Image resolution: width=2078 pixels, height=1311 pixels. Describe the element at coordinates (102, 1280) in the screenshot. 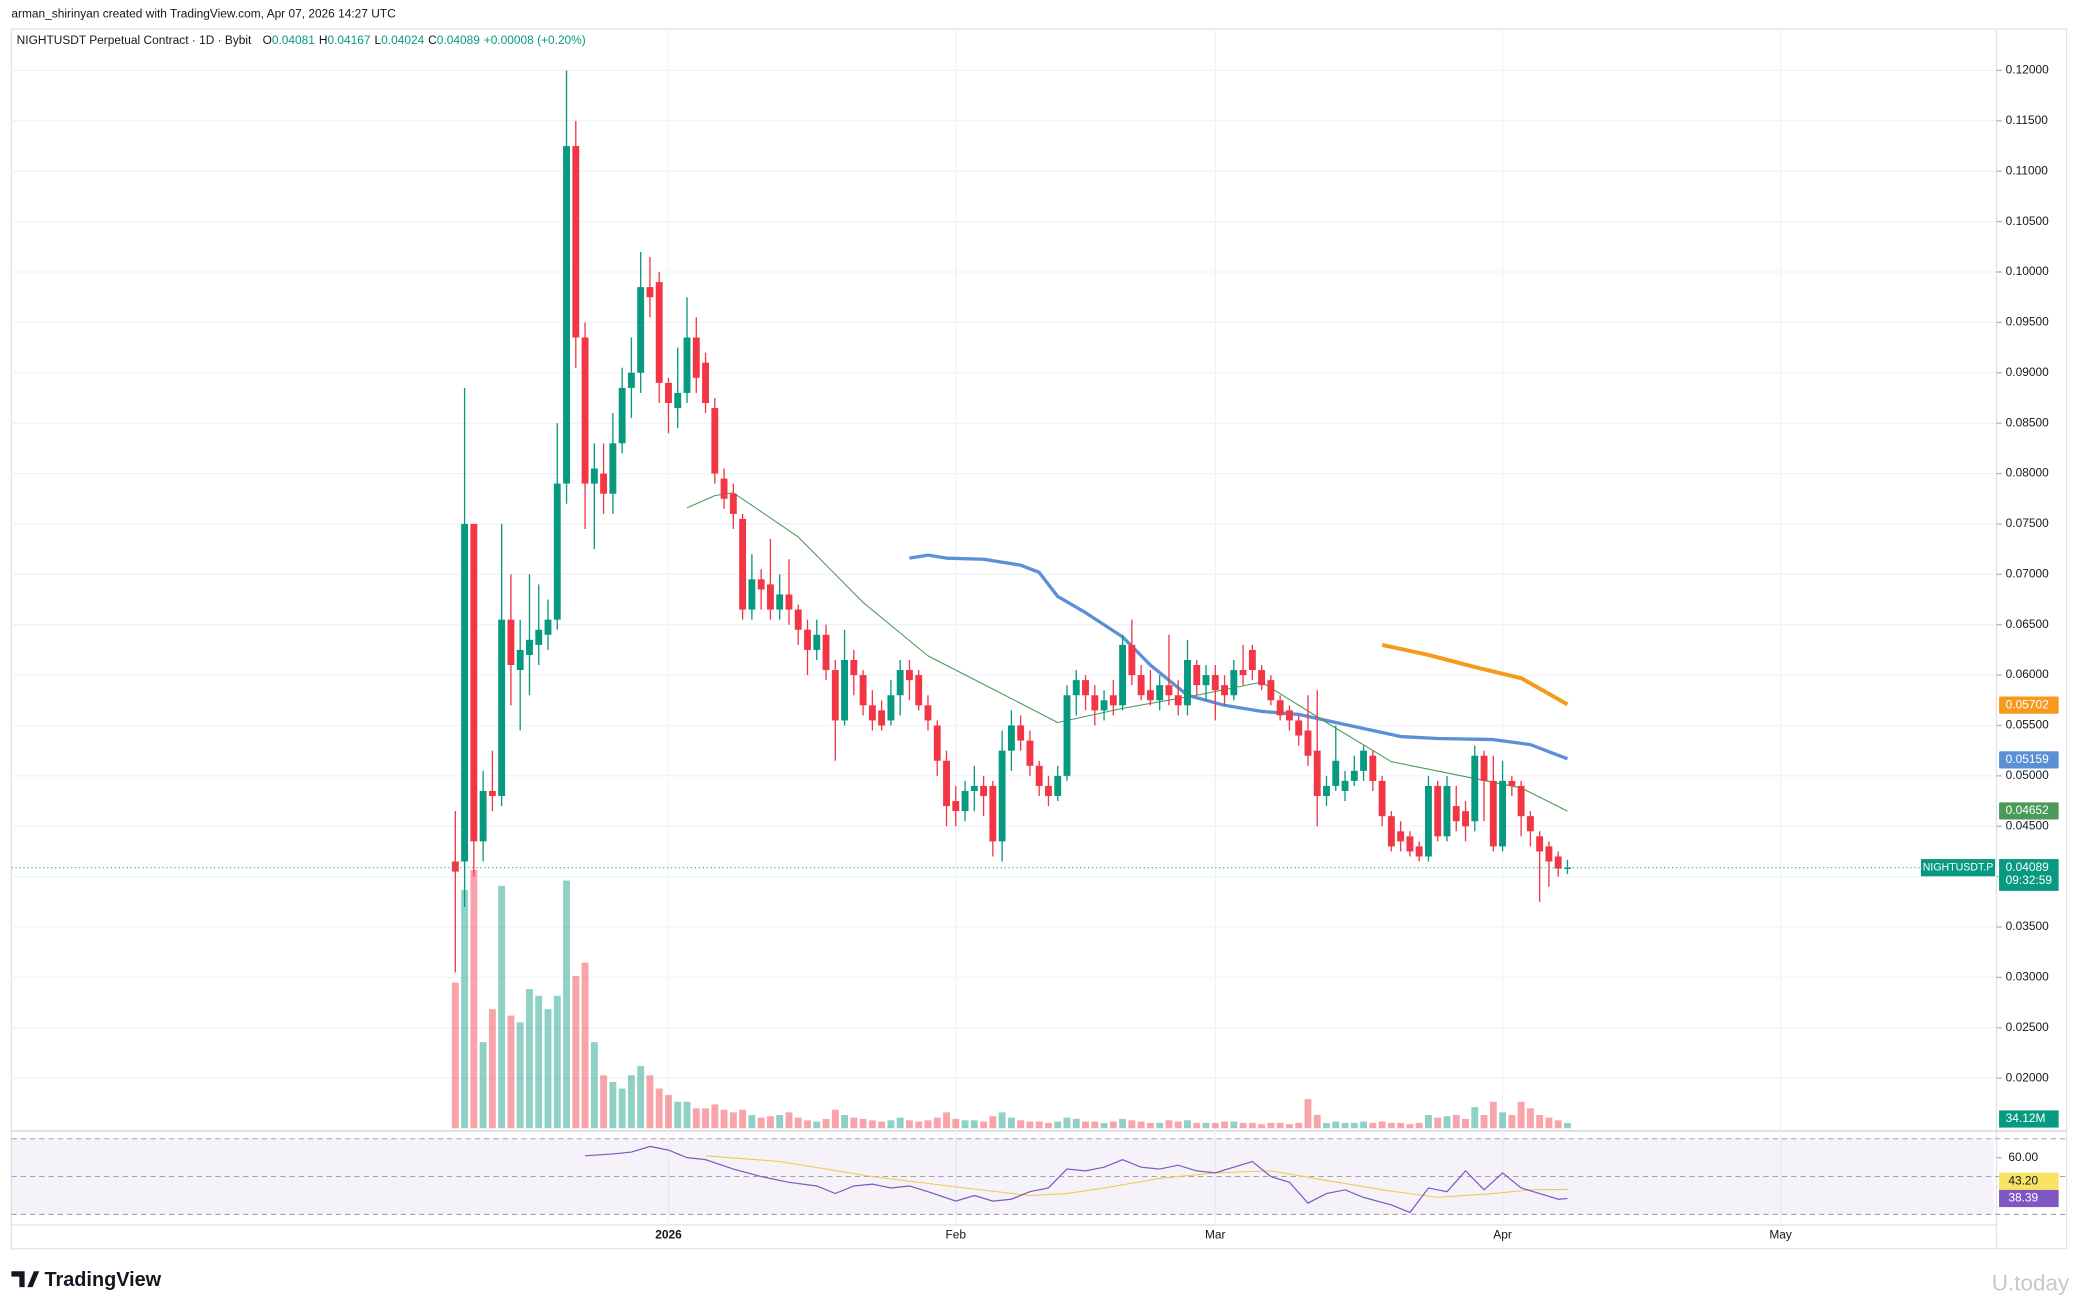

I see `logo-text: TradingView` at that location.